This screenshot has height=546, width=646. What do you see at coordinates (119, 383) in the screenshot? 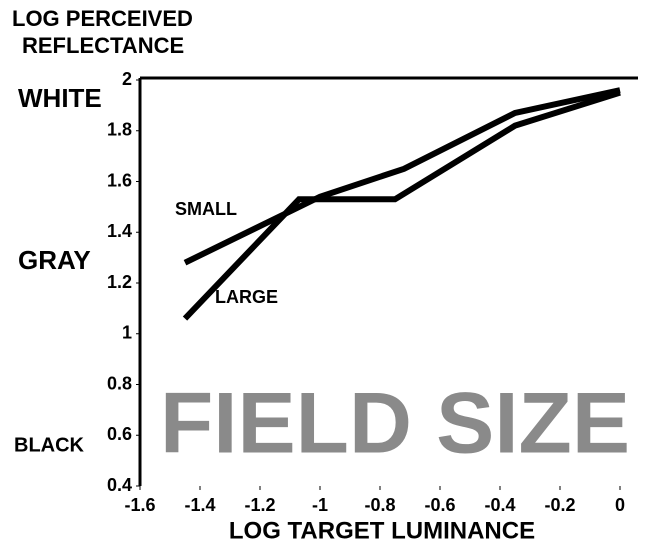
I see `y-tick-label: 0.8` at bounding box center [119, 383].